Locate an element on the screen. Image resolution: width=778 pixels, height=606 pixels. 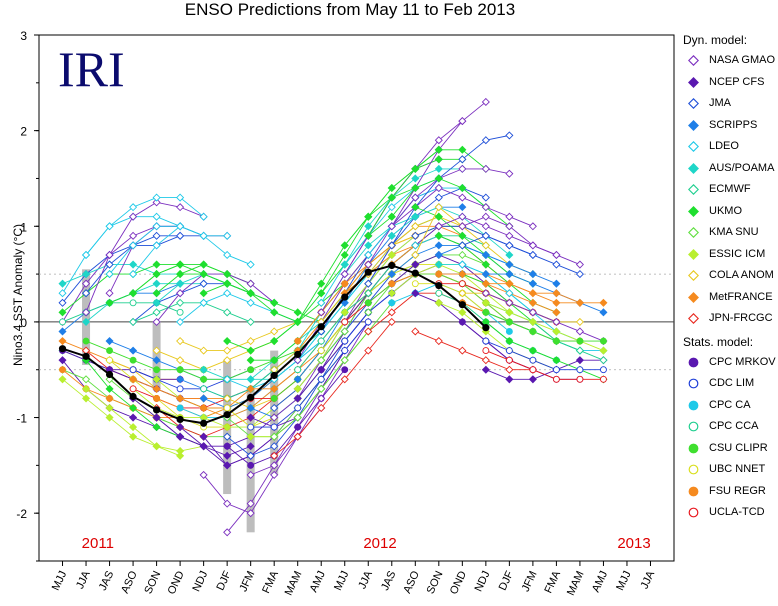
y-tick-label: 0 is located at coordinates (23, 323).